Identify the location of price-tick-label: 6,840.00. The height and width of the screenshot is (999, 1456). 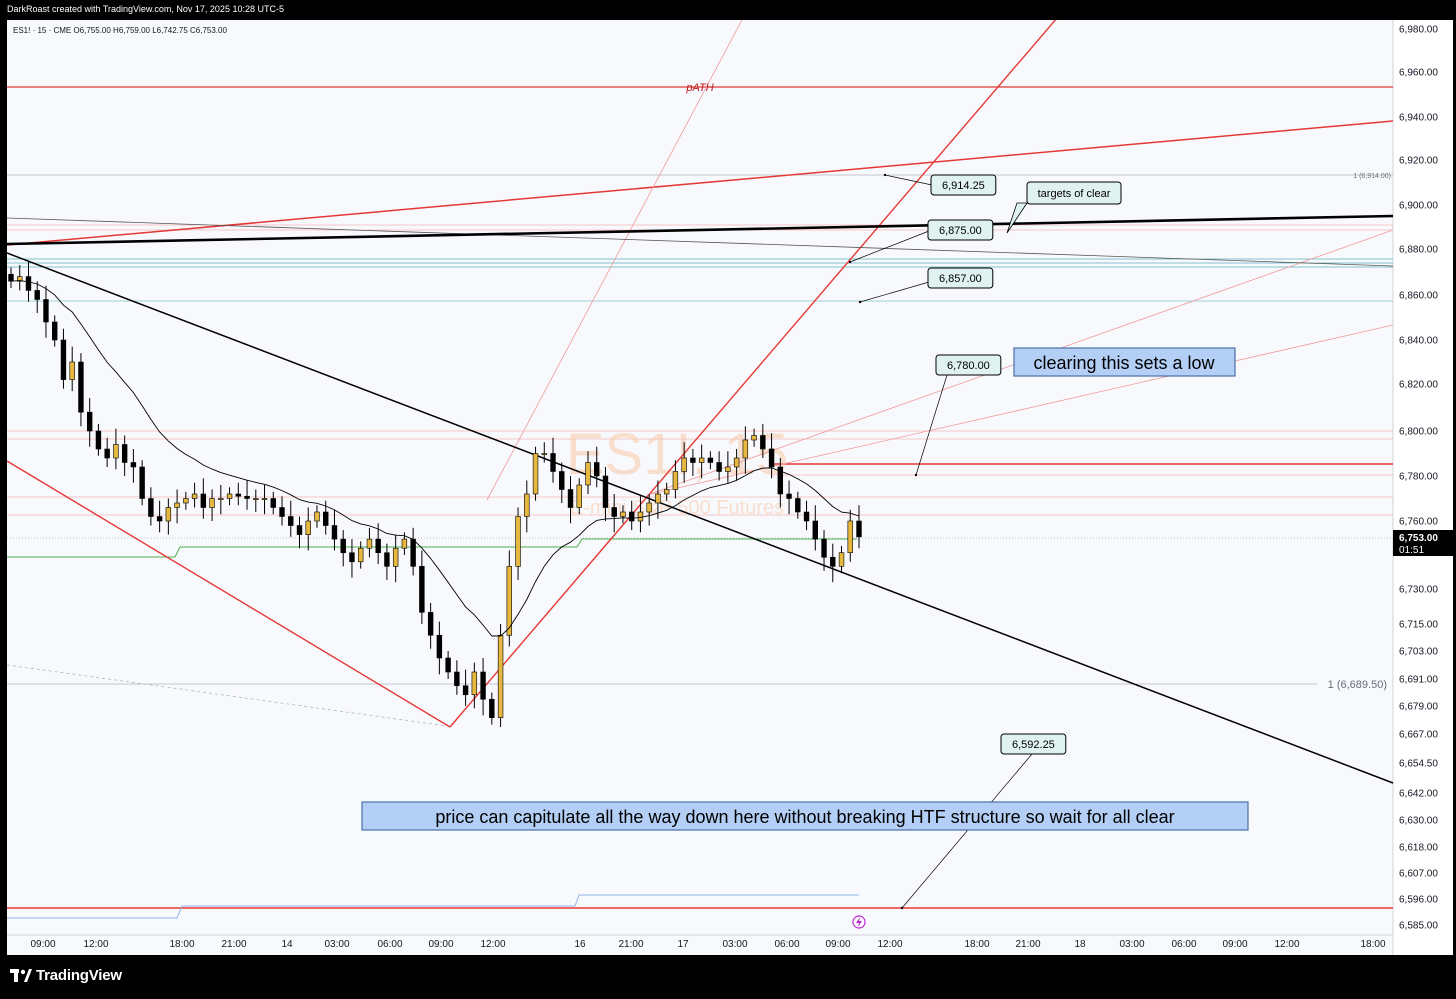
(1418, 341).